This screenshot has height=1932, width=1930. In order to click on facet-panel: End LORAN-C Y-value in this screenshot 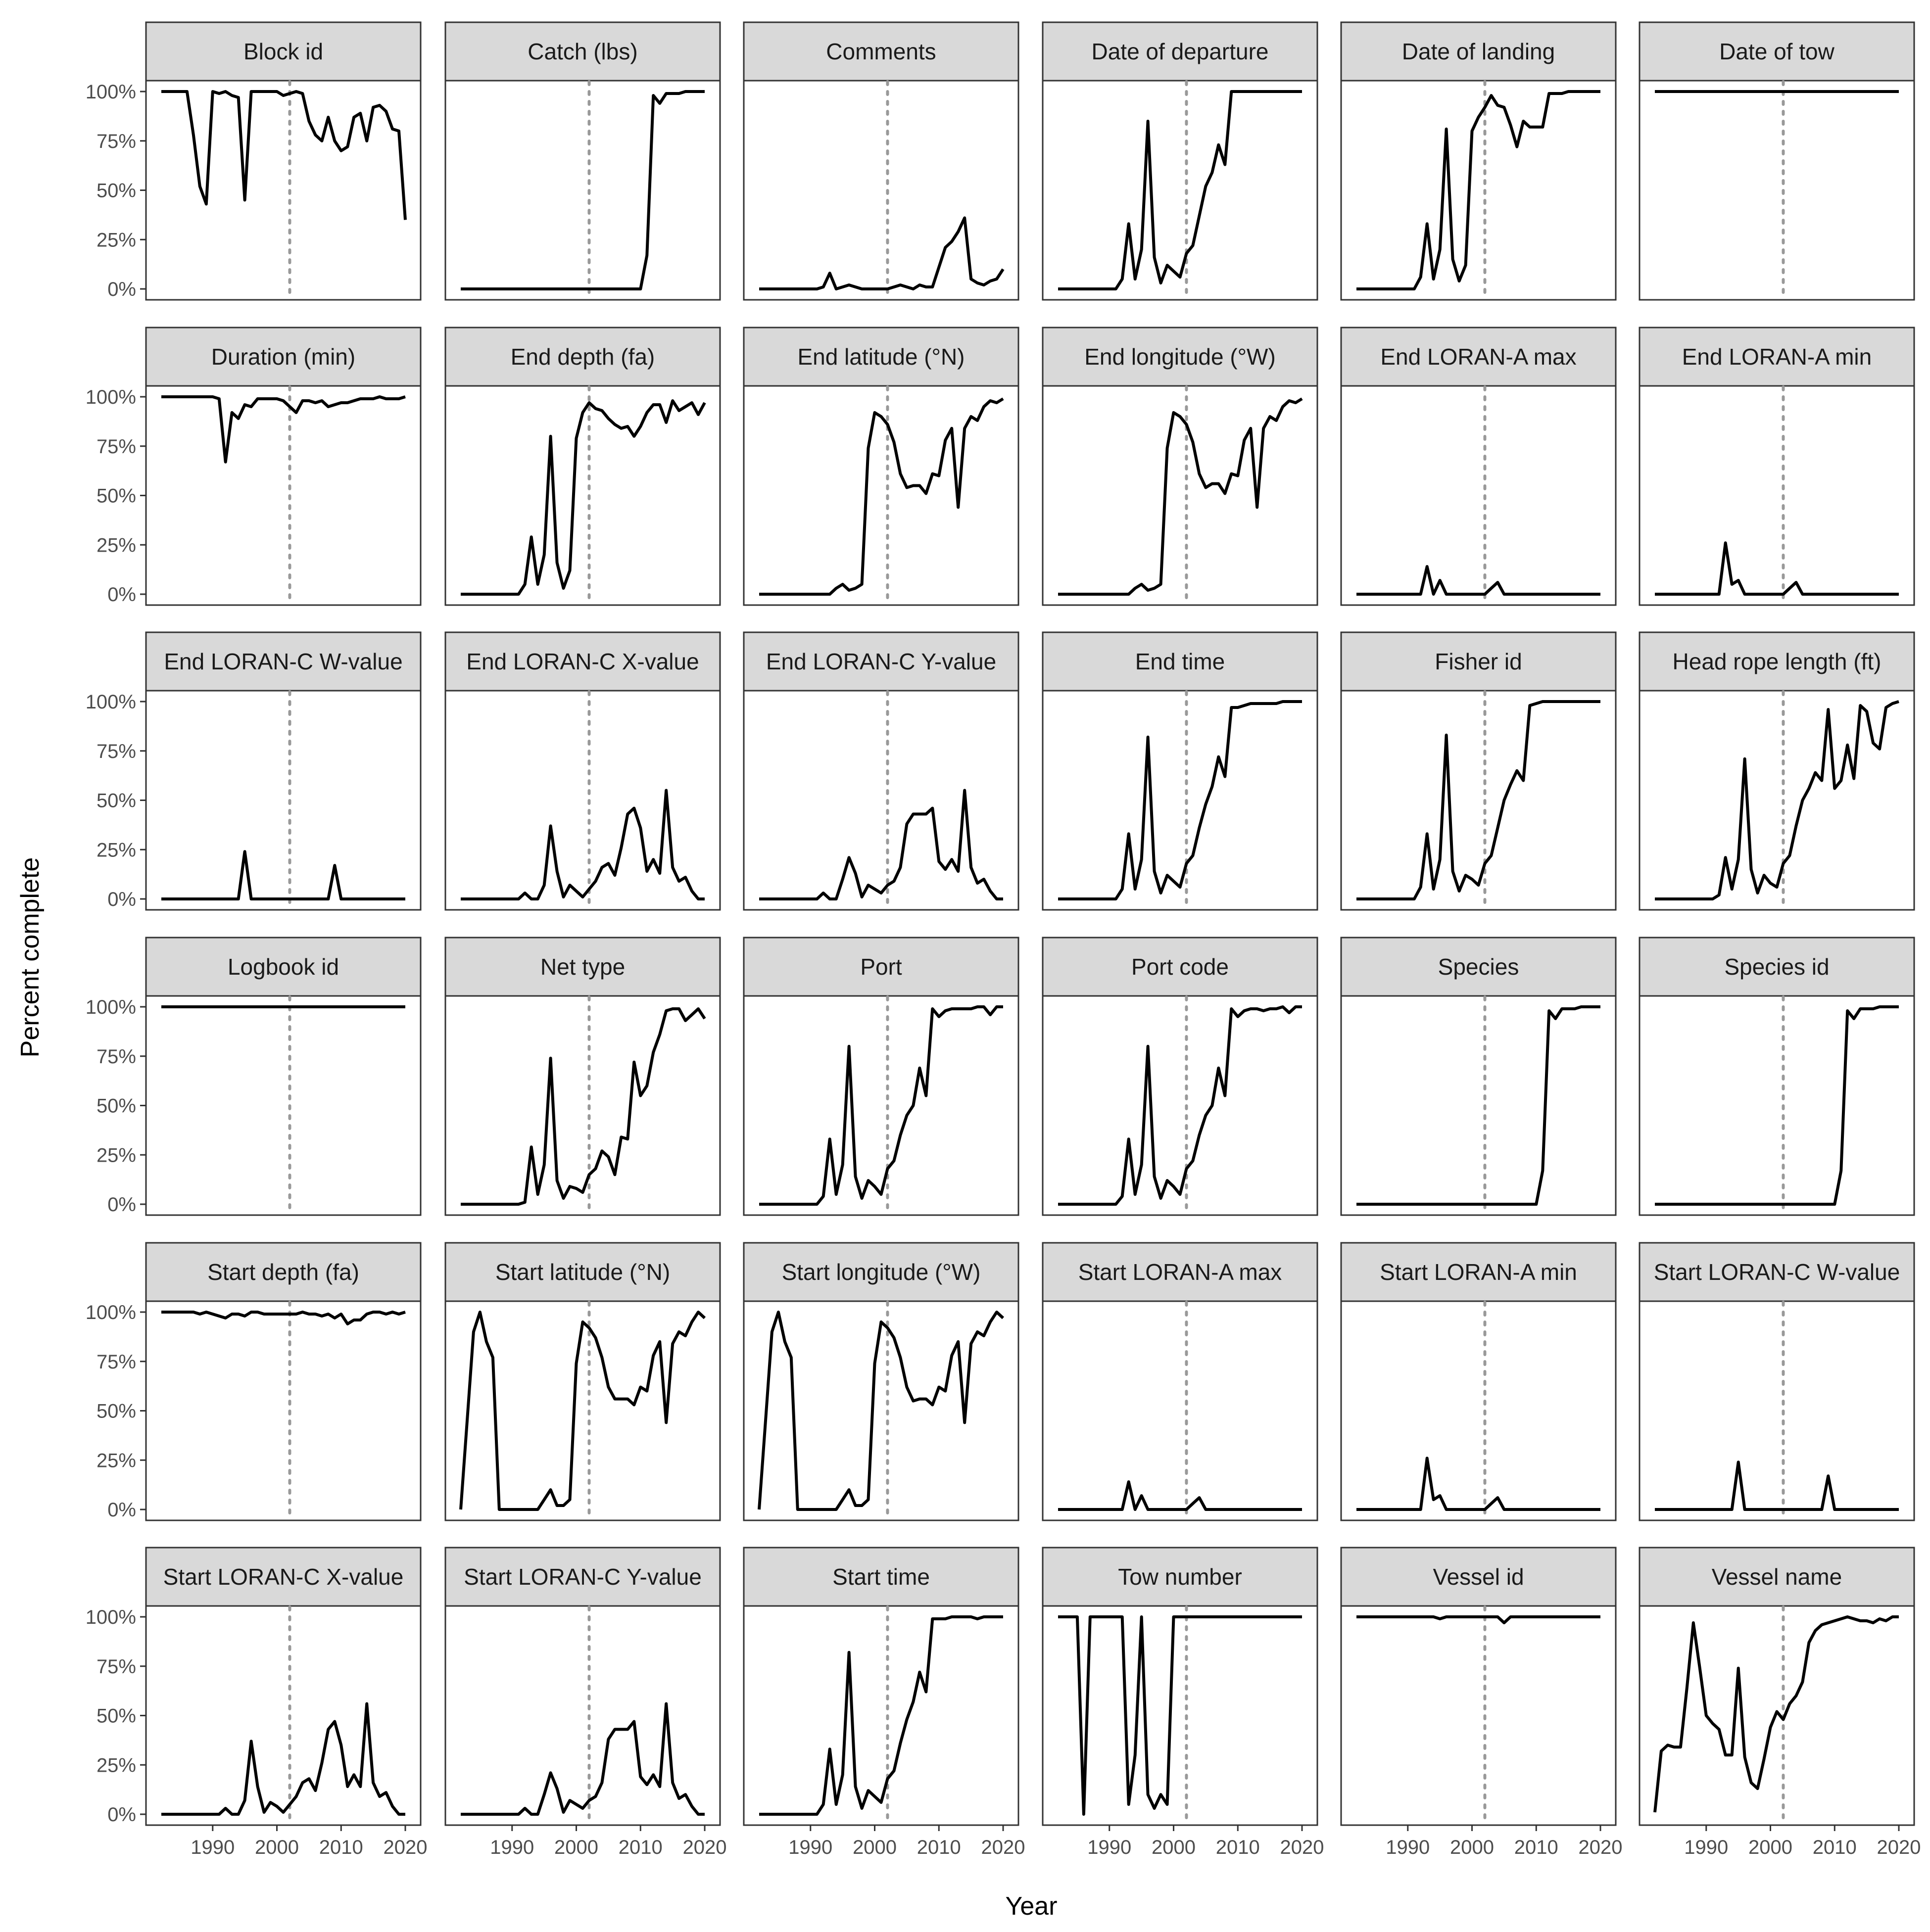, I will do `click(881, 771)`.